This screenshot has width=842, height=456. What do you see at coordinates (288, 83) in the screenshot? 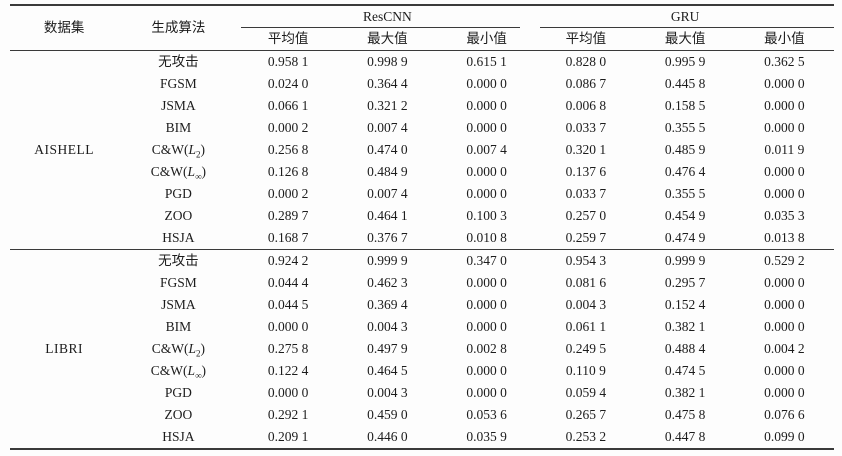
I see `value-cell: 0.024 0` at bounding box center [288, 83].